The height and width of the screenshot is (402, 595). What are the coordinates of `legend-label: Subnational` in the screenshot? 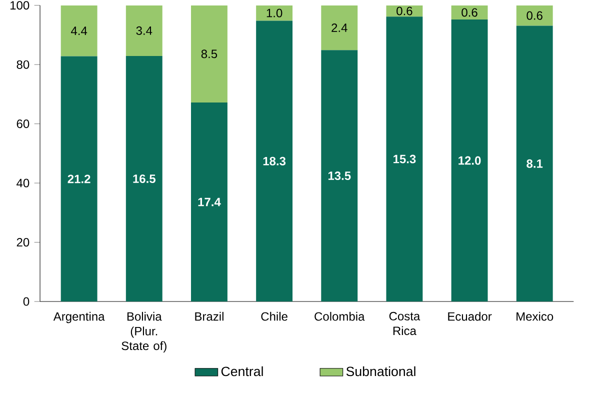 It's located at (381, 371).